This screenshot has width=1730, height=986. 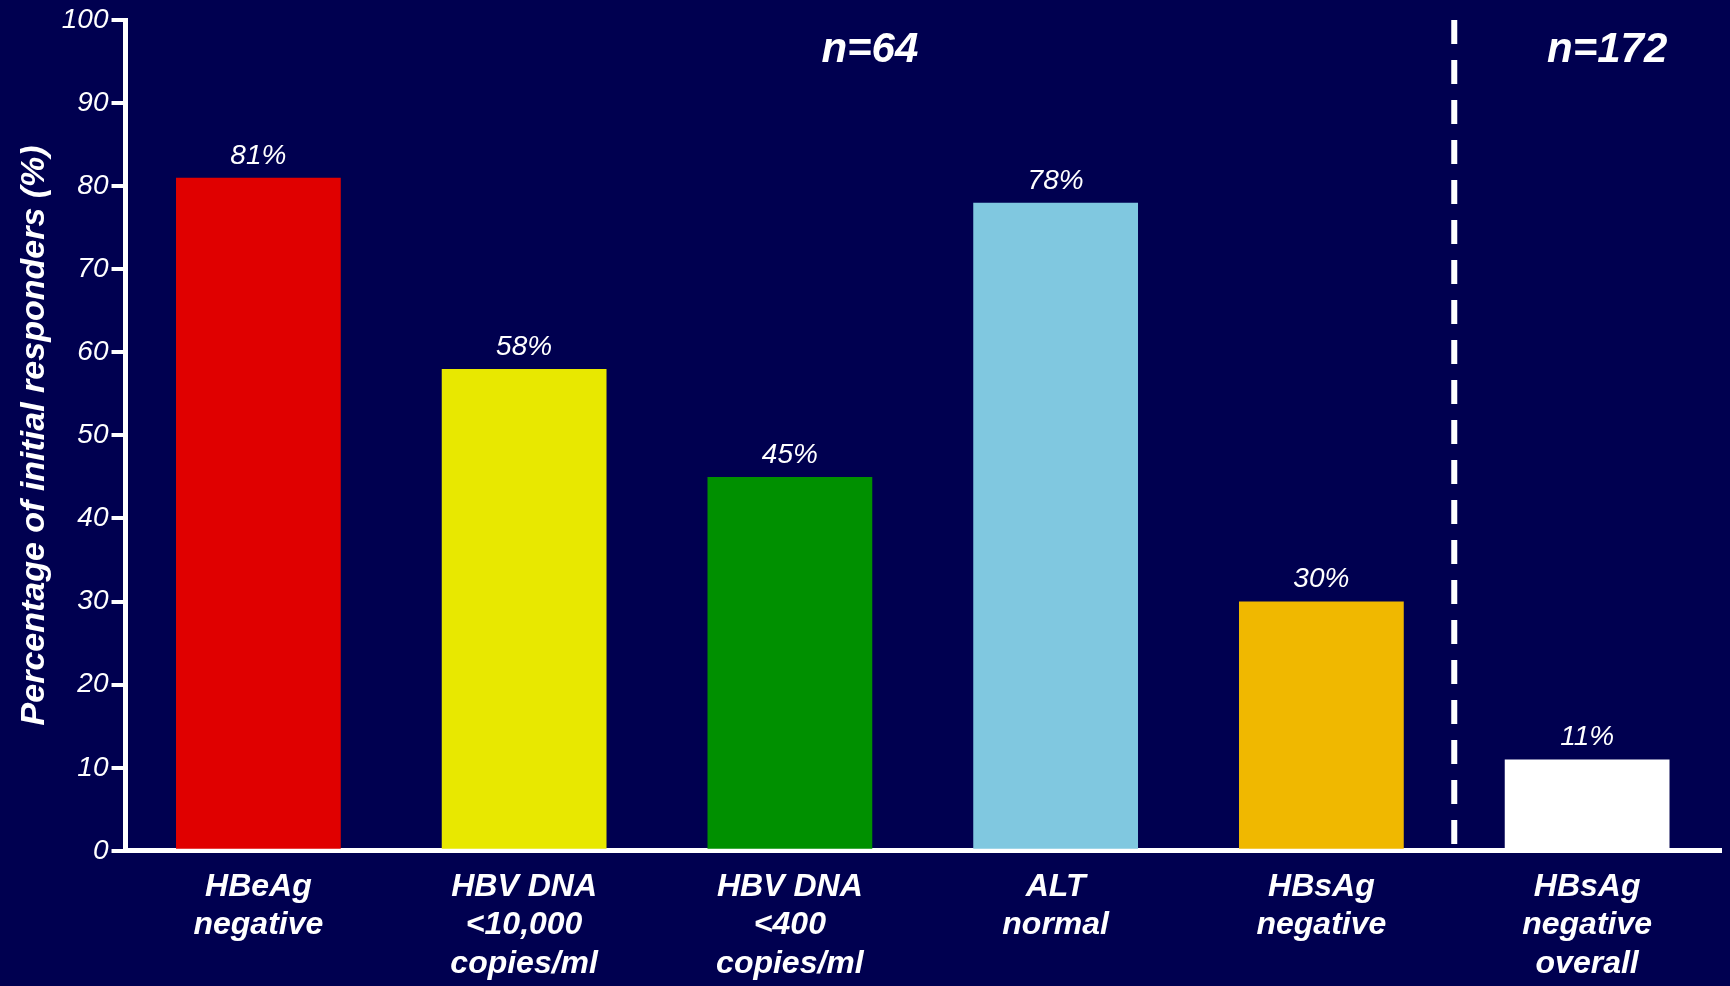 What do you see at coordinates (525, 923) in the screenshot?
I see `x-tick-label: HBV DNA <10,000 copies/ml` at bounding box center [525, 923].